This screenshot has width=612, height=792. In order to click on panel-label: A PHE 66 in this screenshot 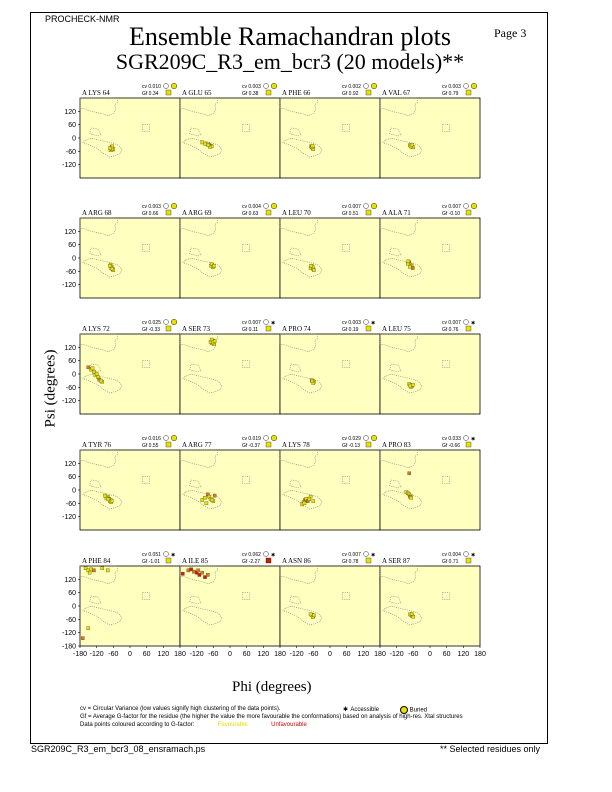, I will do `click(296, 93)`.